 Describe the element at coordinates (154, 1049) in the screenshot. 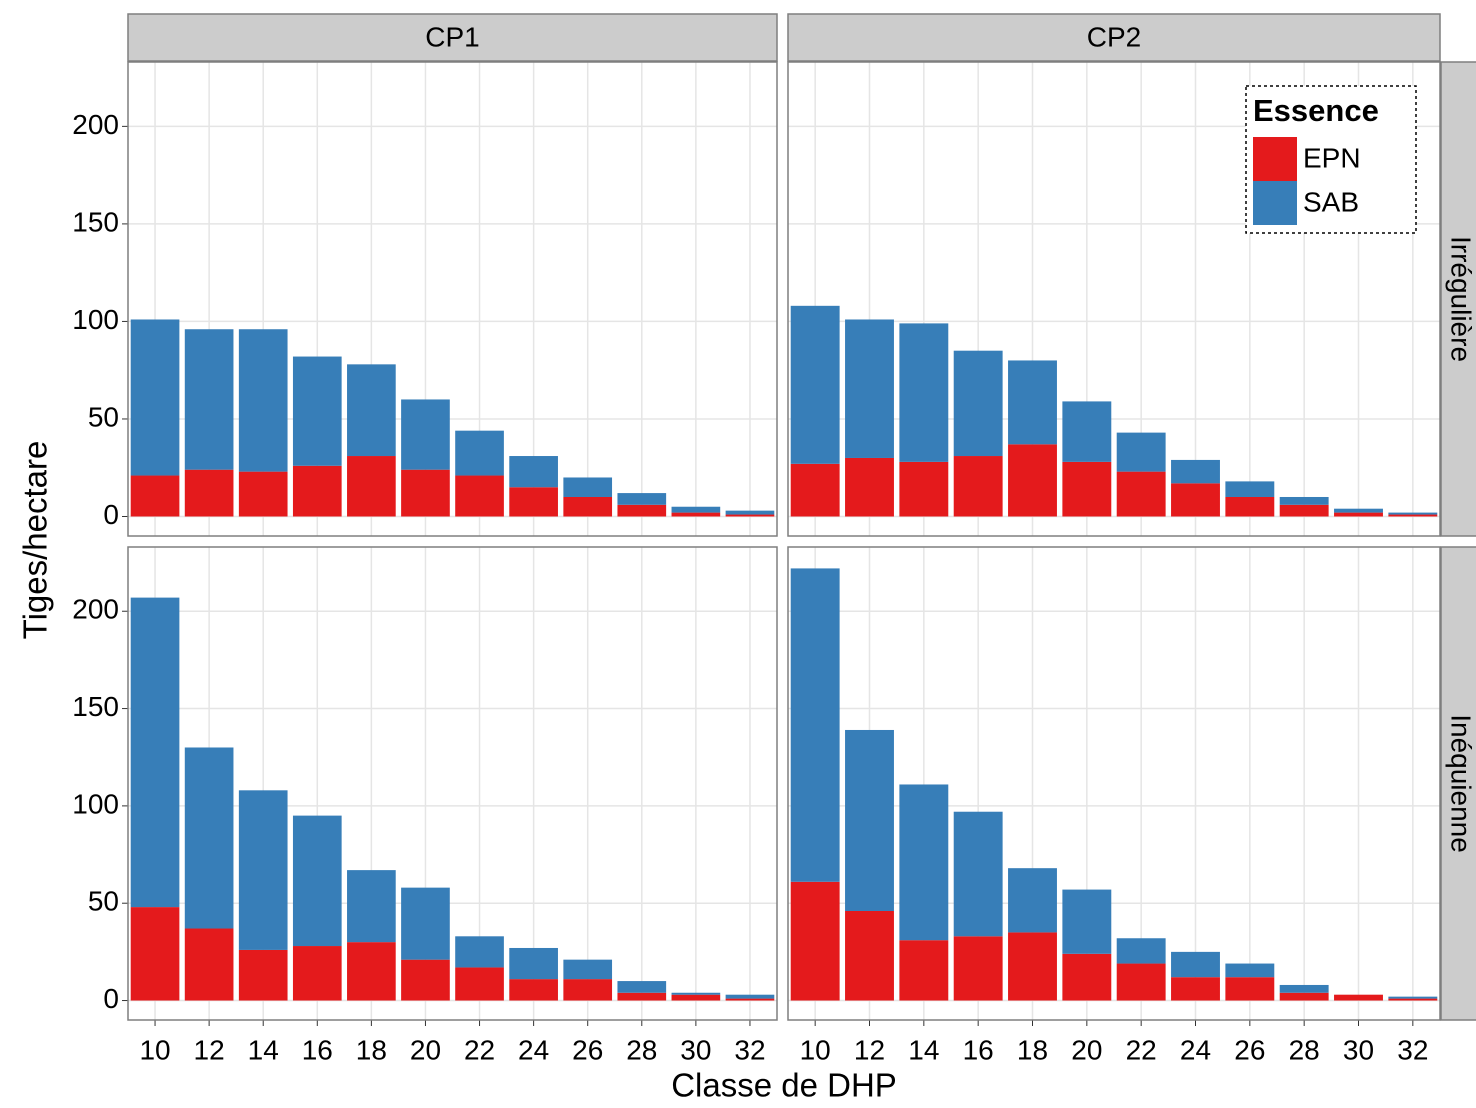

I see `x-tick-label: 10` at that location.